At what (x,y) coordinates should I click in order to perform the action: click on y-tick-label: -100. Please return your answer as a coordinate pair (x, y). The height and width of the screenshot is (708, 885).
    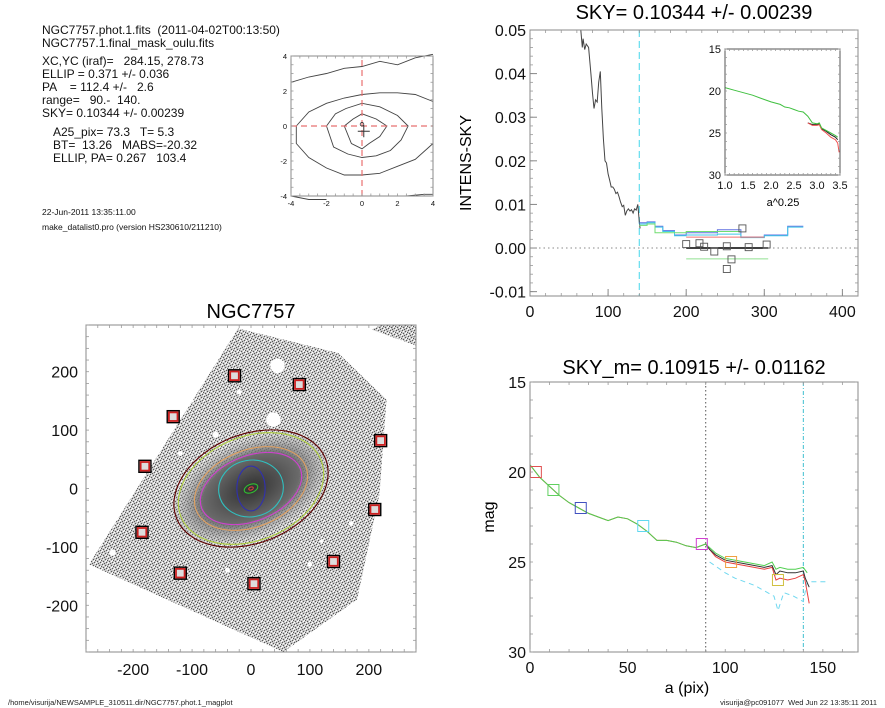
    Looking at the image, I should click on (62, 548).